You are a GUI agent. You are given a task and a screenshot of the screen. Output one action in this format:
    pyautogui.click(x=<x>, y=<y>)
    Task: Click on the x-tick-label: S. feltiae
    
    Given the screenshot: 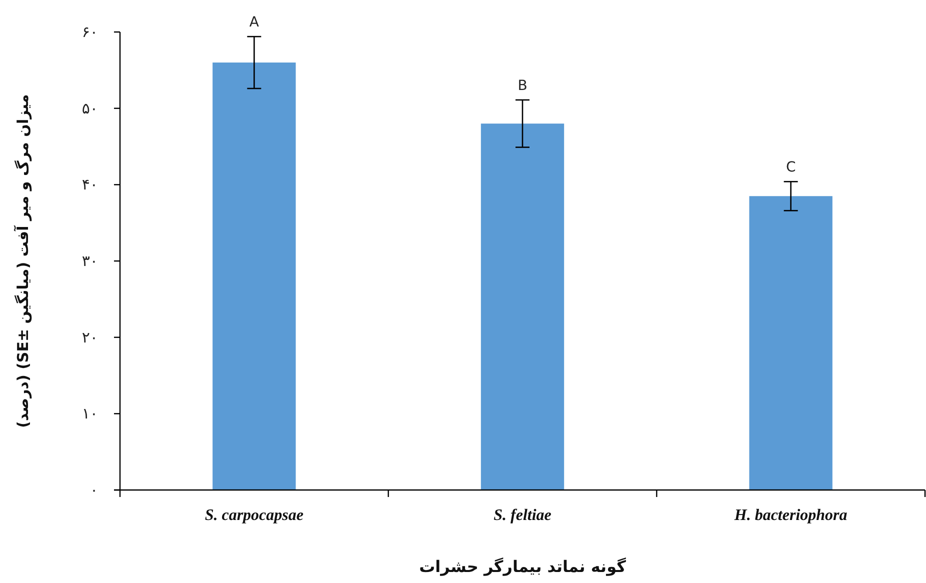 What is the action you would take?
    pyautogui.click(x=523, y=515)
    